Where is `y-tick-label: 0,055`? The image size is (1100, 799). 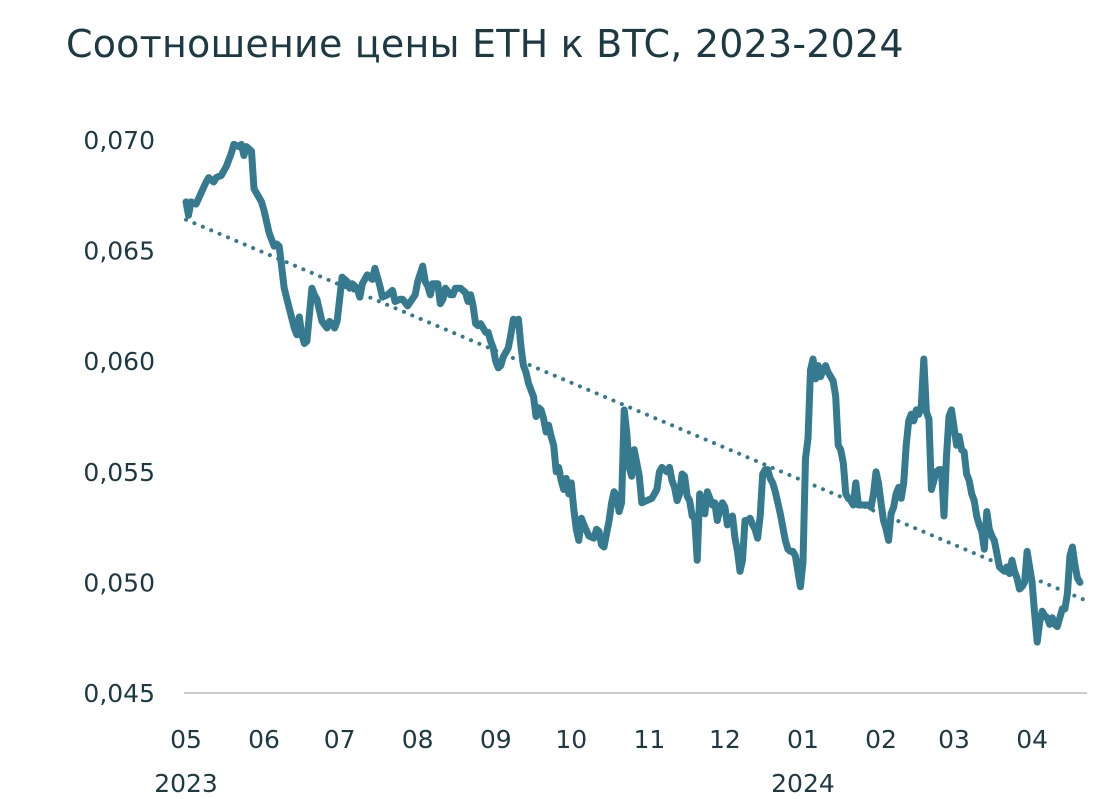 y-tick-label: 0,055 is located at coordinates (119, 472).